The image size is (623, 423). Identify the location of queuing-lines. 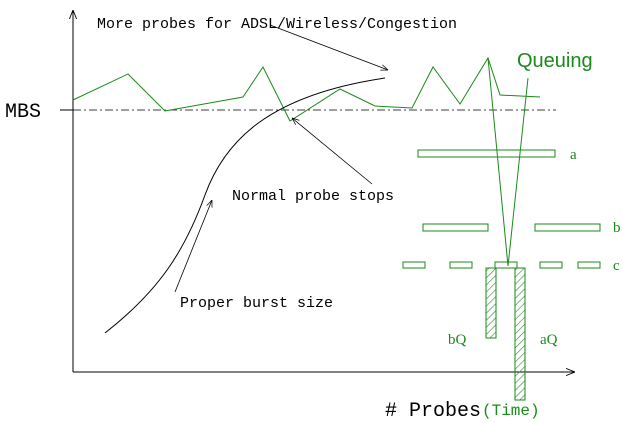
(508, 162).